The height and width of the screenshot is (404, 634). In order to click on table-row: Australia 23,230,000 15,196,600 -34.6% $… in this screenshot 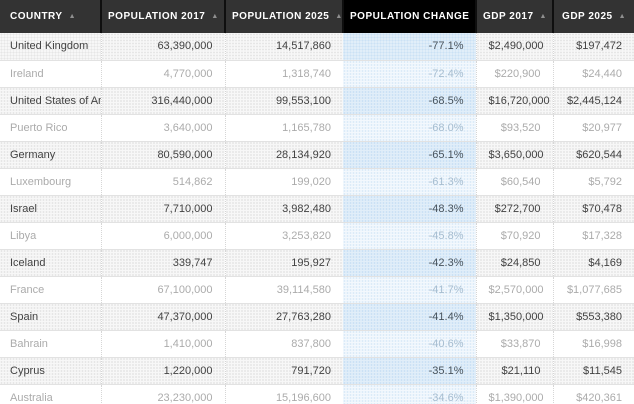, I will do `click(317, 394)`.